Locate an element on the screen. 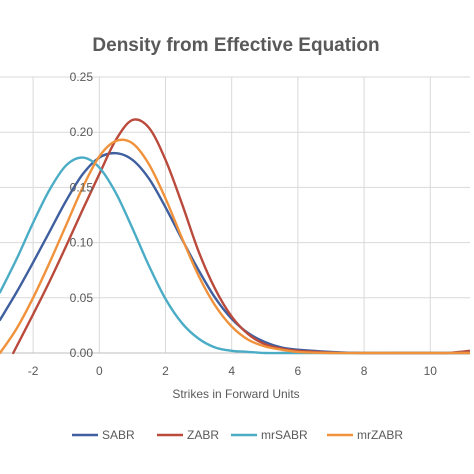 The height and width of the screenshot is (474, 474). legend-label: ZABR is located at coordinates (203, 435).